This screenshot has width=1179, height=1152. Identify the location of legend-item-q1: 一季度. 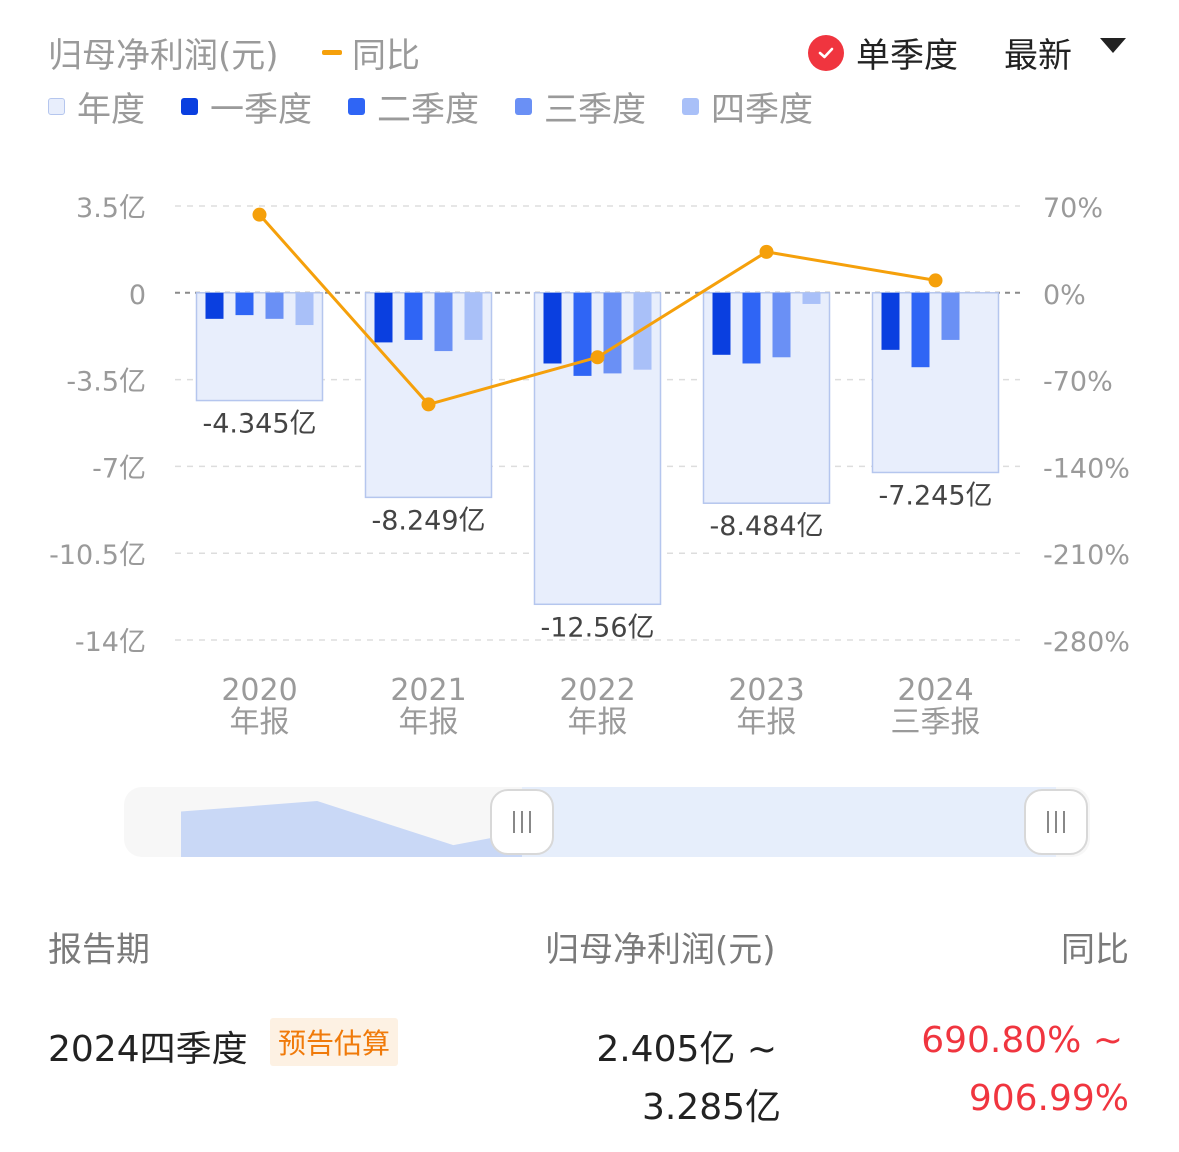
(246, 106).